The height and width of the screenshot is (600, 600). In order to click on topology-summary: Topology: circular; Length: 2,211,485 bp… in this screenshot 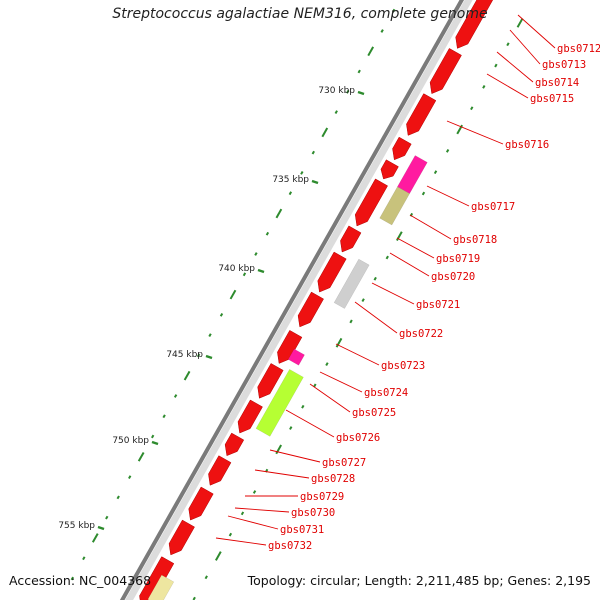, I will do `click(419, 580)`.